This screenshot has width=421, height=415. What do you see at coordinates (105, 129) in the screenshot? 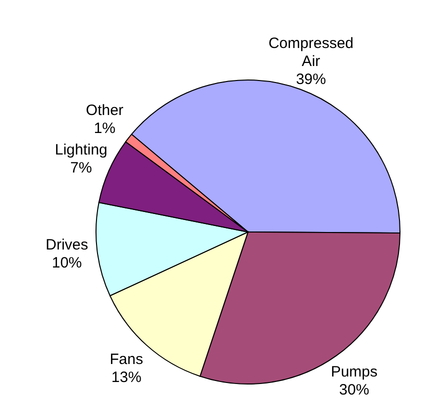
I see `data-label: 1%` at bounding box center [105, 129].